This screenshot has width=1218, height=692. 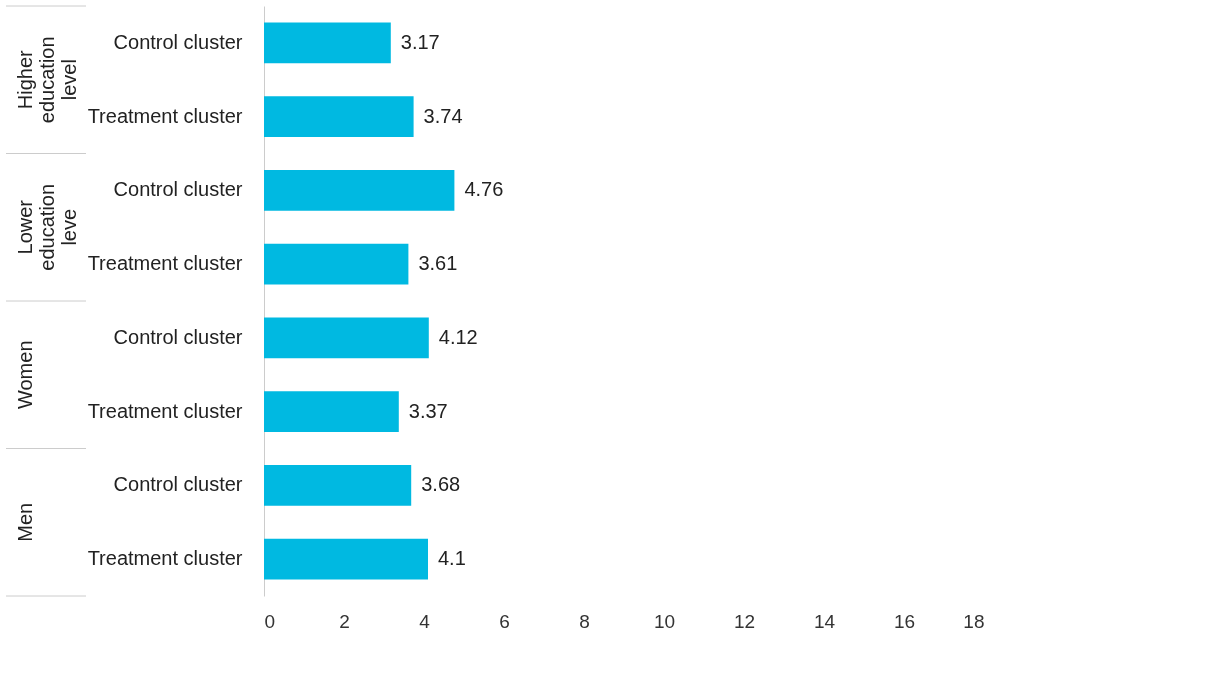 I want to click on data-label: 3.17, so click(x=420, y=41).